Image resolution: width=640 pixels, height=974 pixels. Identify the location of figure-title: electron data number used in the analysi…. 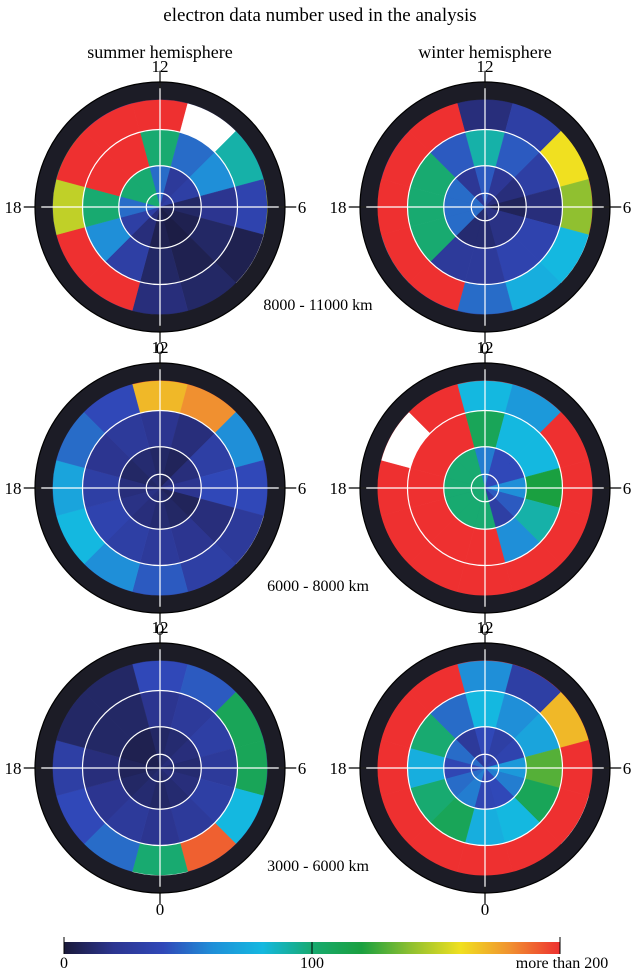
(319, 15).